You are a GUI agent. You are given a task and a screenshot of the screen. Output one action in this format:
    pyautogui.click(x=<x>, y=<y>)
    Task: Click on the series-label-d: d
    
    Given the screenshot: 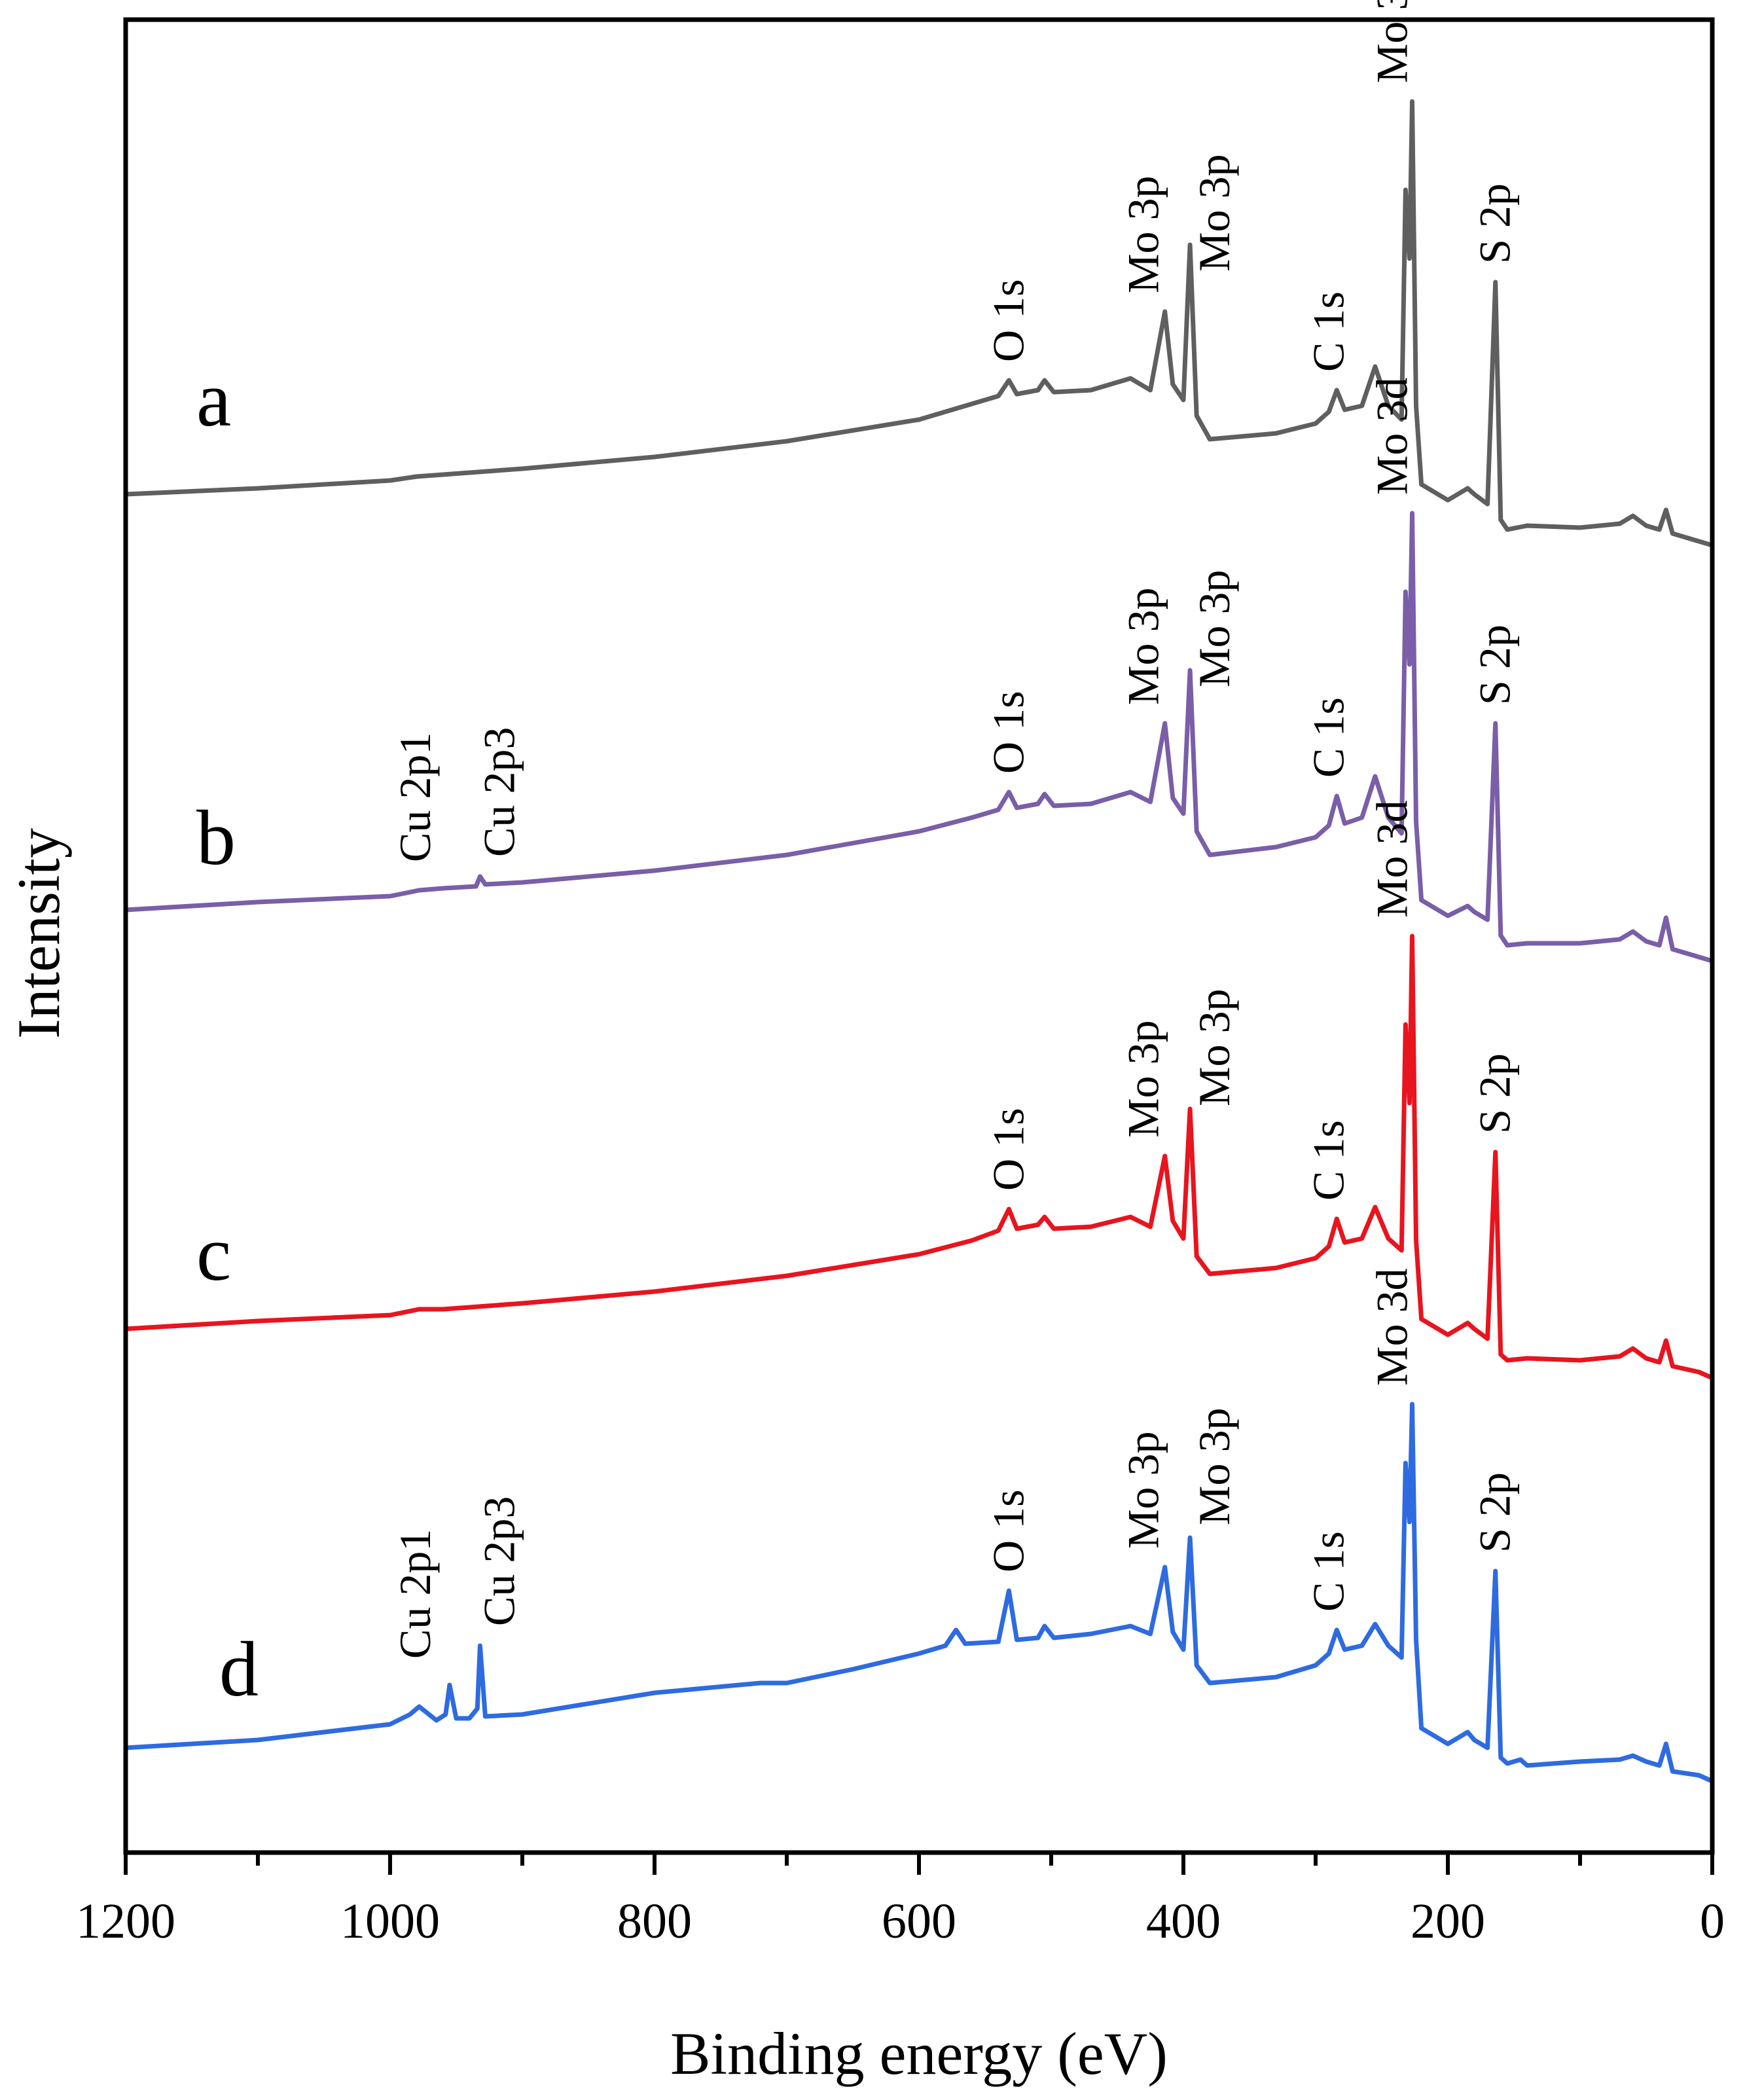 What is the action you would take?
    pyautogui.click(x=239, y=1668)
    